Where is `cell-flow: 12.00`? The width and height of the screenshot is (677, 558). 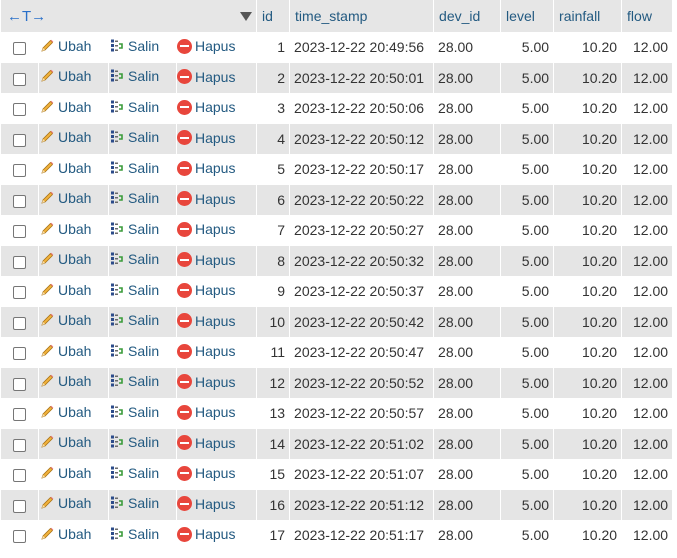 cell-flow: 12.00 is located at coordinates (647, 138).